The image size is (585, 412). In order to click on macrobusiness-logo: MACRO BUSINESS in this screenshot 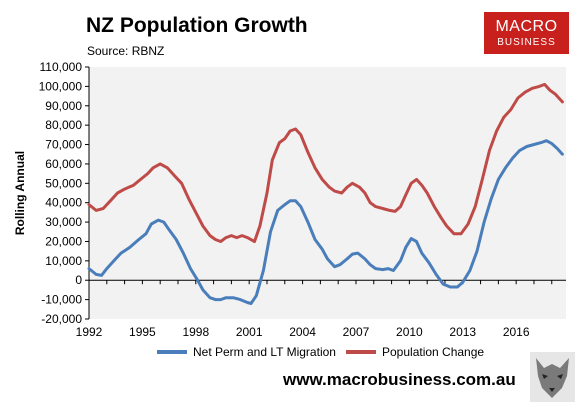, I will do `click(526, 33)`.